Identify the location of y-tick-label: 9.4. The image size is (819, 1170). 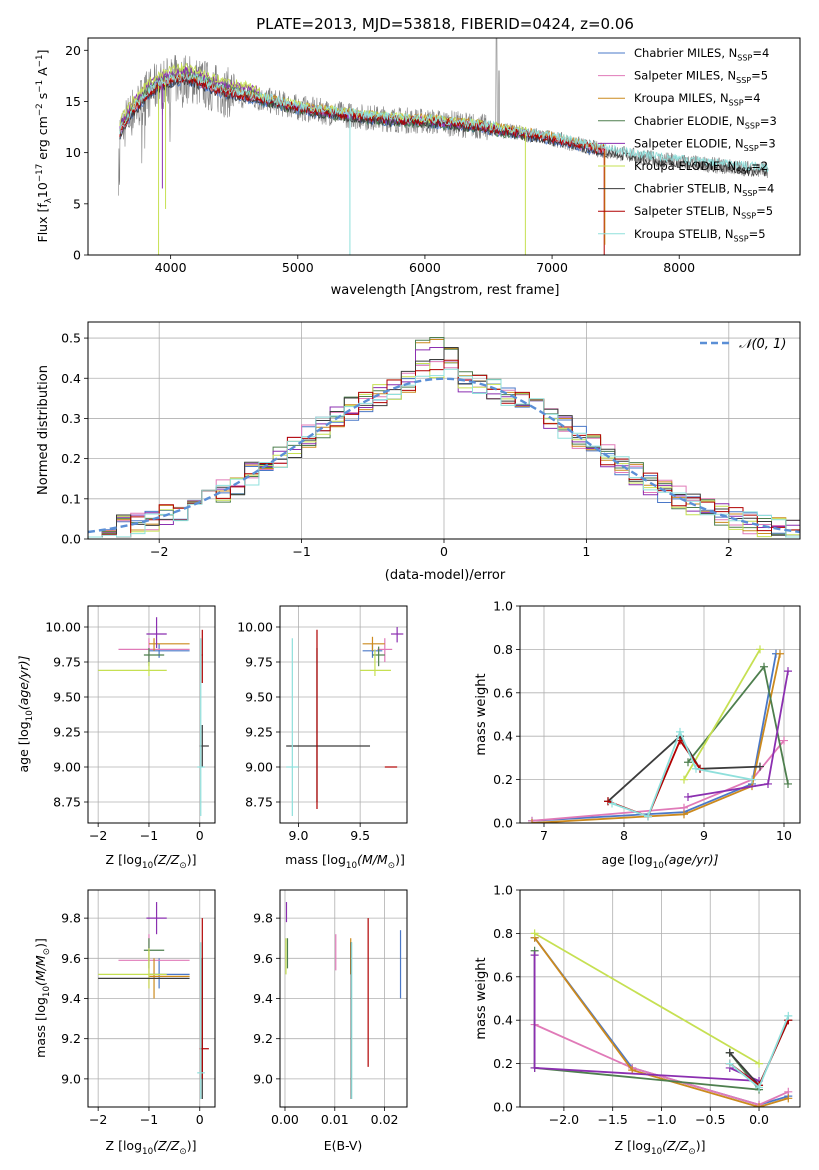
(71, 998).